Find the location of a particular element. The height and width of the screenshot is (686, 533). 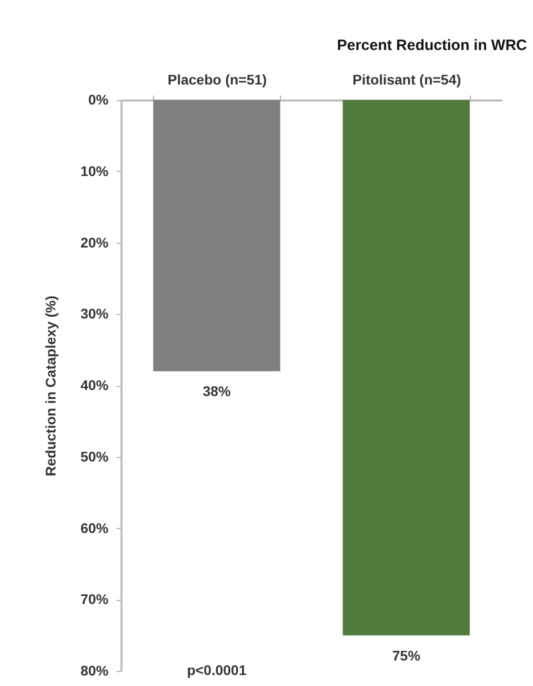

y-tick-label: 20% is located at coordinates (95, 242).